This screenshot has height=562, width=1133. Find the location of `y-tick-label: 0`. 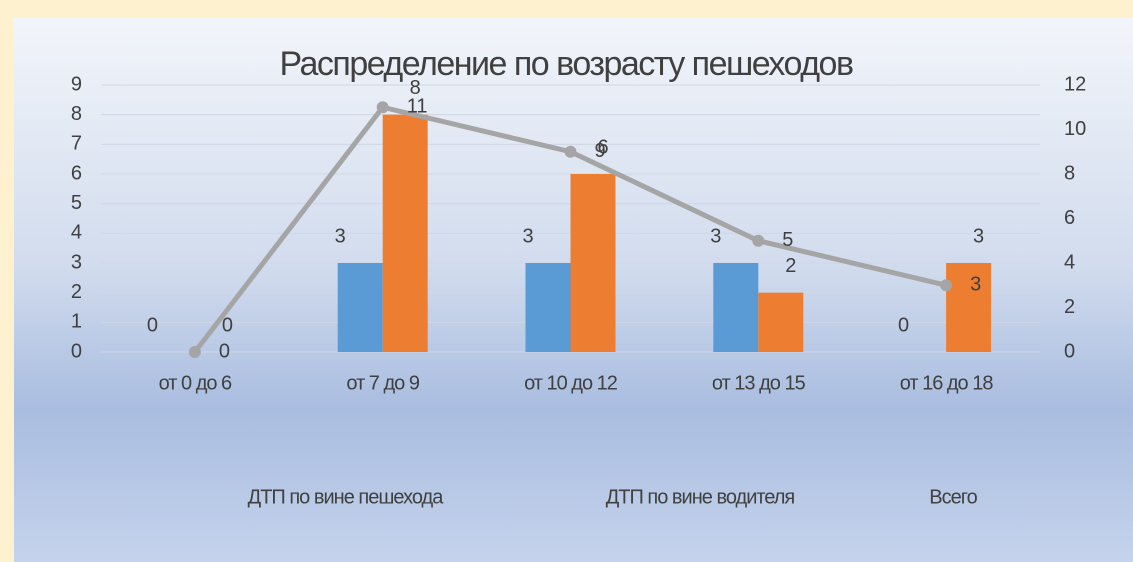

y-tick-label: 0 is located at coordinates (76, 351).